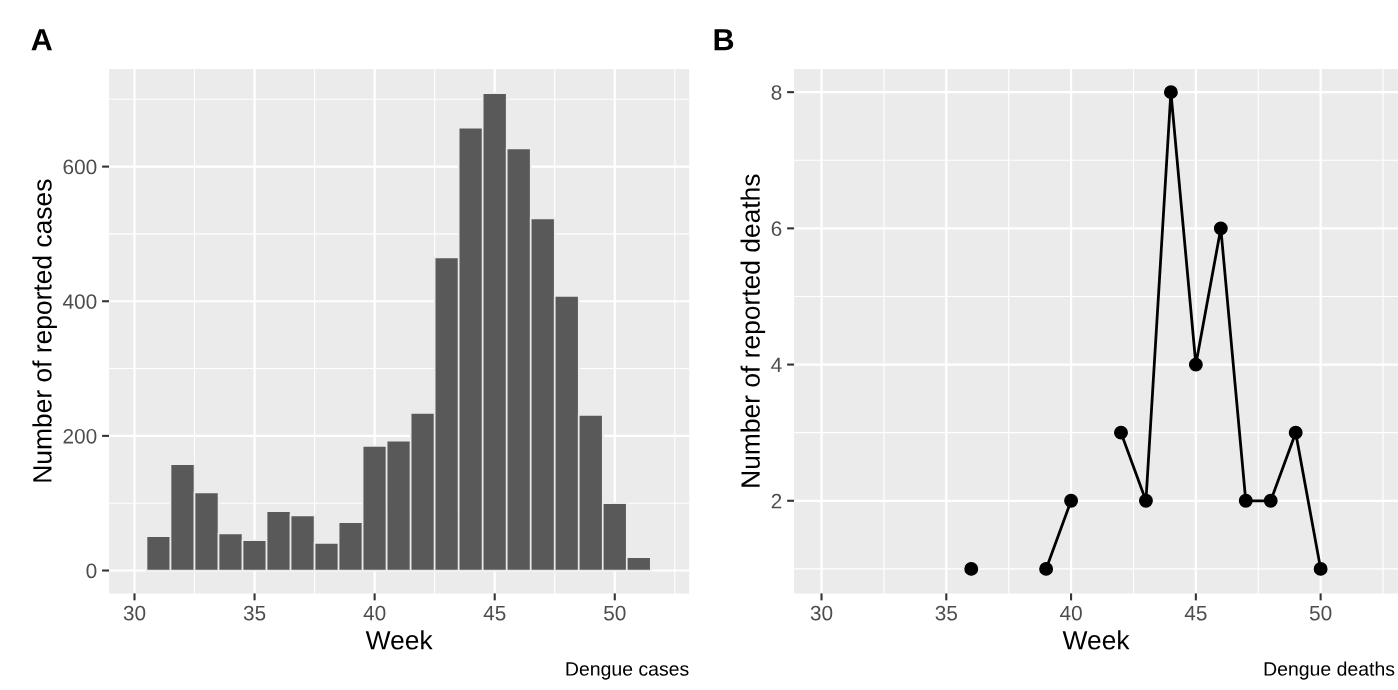 This screenshot has width=1398, height=690. What do you see at coordinates (776, 501) in the screenshot?
I see `y-tick-label: 2` at bounding box center [776, 501].